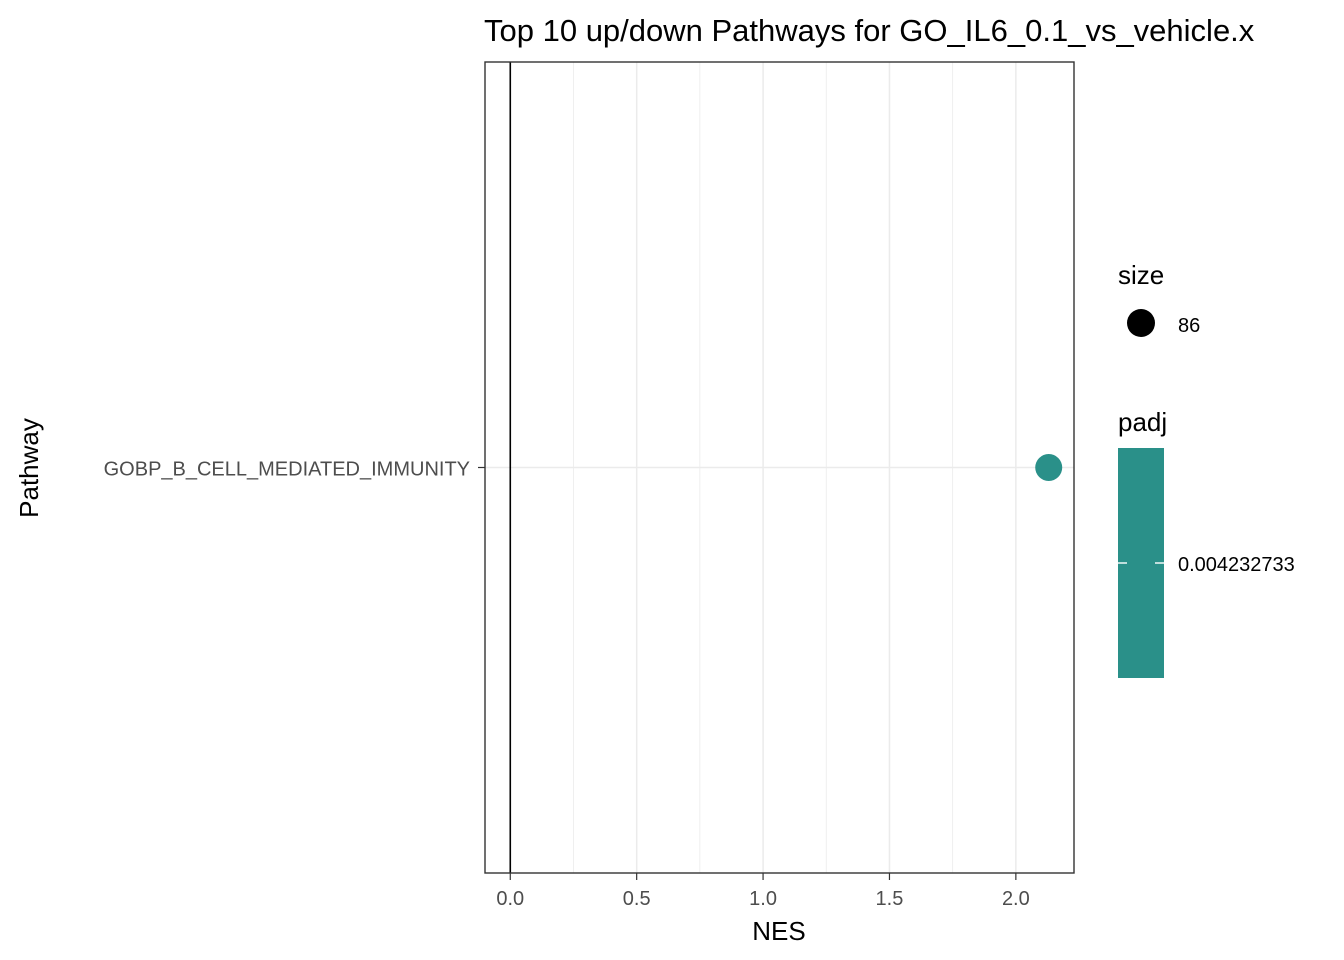  Describe the element at coordinates (1016, 899) in the screenshot. I see `x-tick-label: 2.0` at that location.